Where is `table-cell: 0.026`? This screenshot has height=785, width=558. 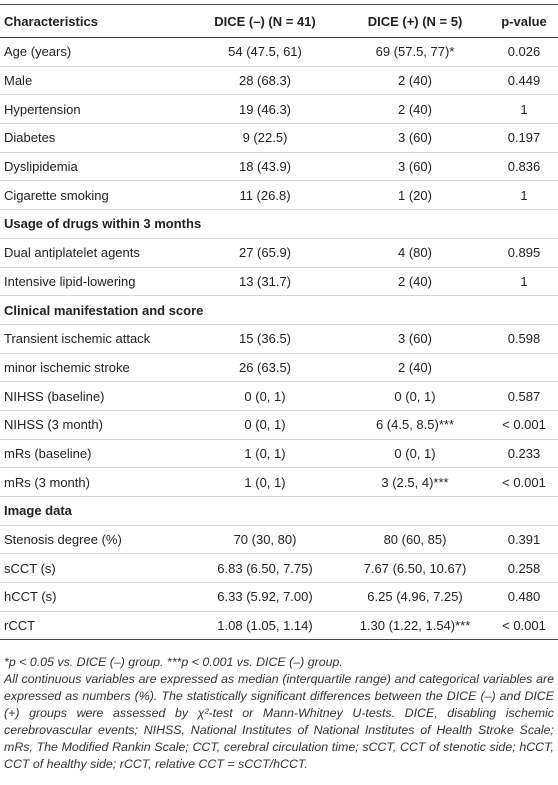
table-cell: 0.026 is located at coordinates (524, 52).